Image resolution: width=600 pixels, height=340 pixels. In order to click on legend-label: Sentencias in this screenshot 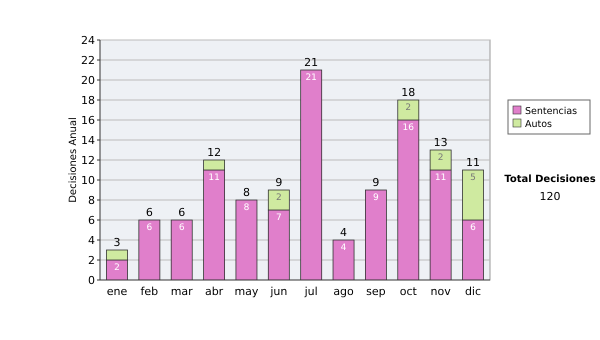, I will do `click(551, 111)`.